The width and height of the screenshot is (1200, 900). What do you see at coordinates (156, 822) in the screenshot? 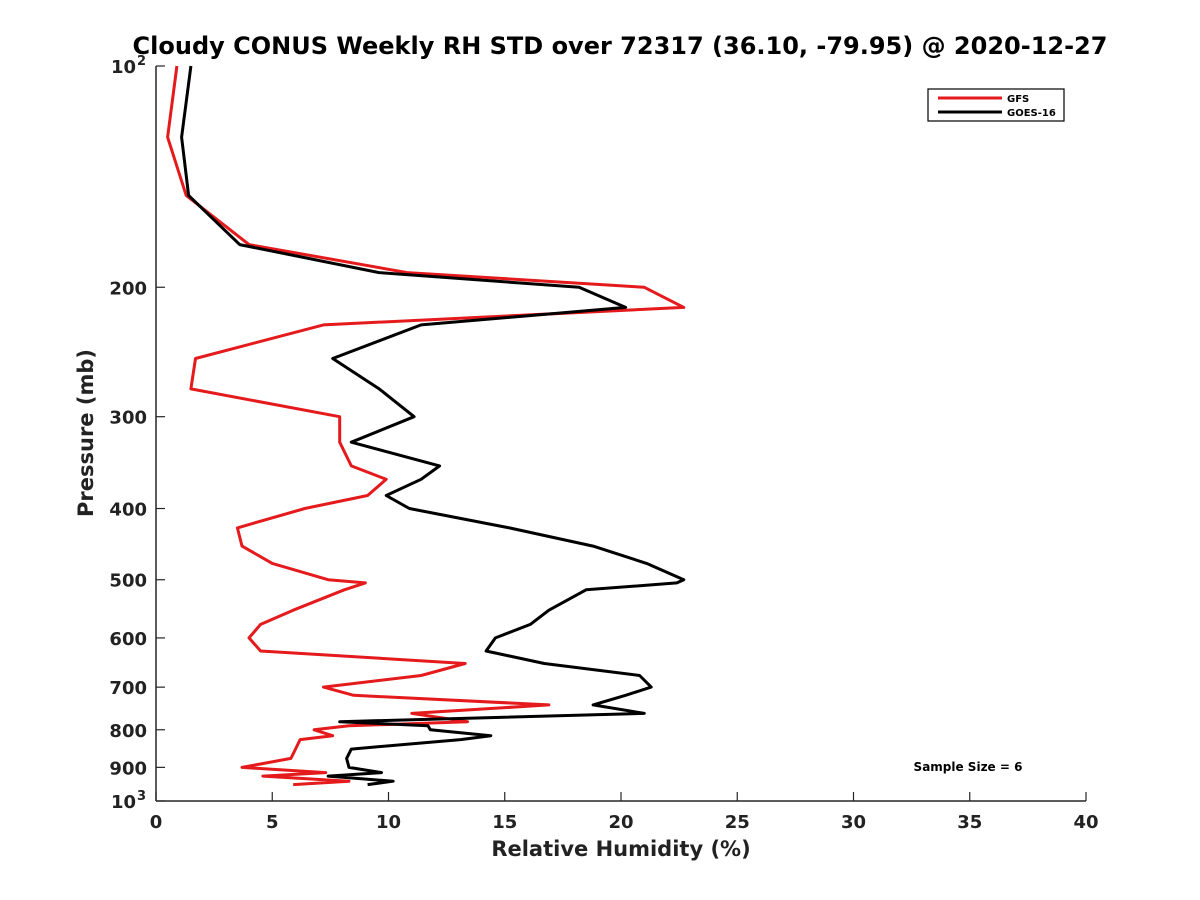
I see `x-tick-label: 0` at bounding box center [156, 822].